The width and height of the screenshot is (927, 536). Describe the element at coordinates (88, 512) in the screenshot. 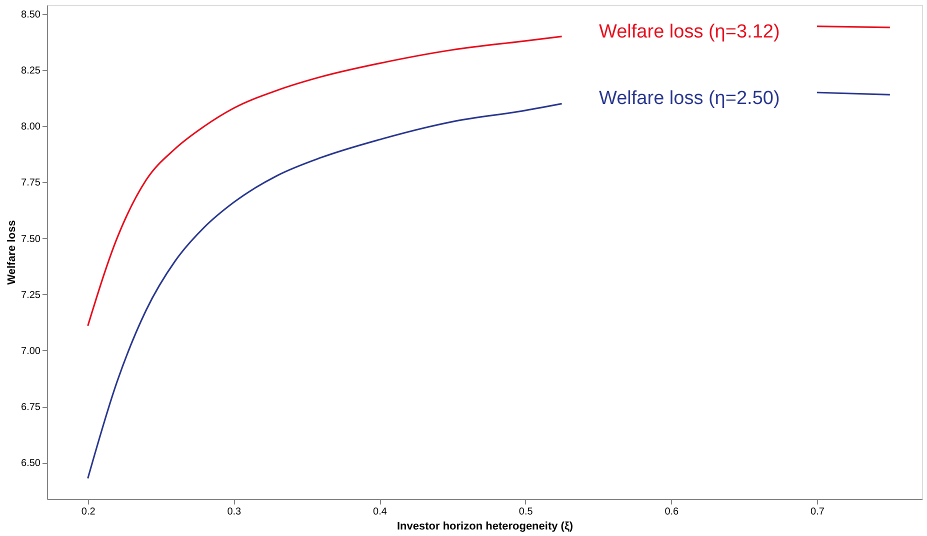

I see `x-tick-label: 0.2` at that location.